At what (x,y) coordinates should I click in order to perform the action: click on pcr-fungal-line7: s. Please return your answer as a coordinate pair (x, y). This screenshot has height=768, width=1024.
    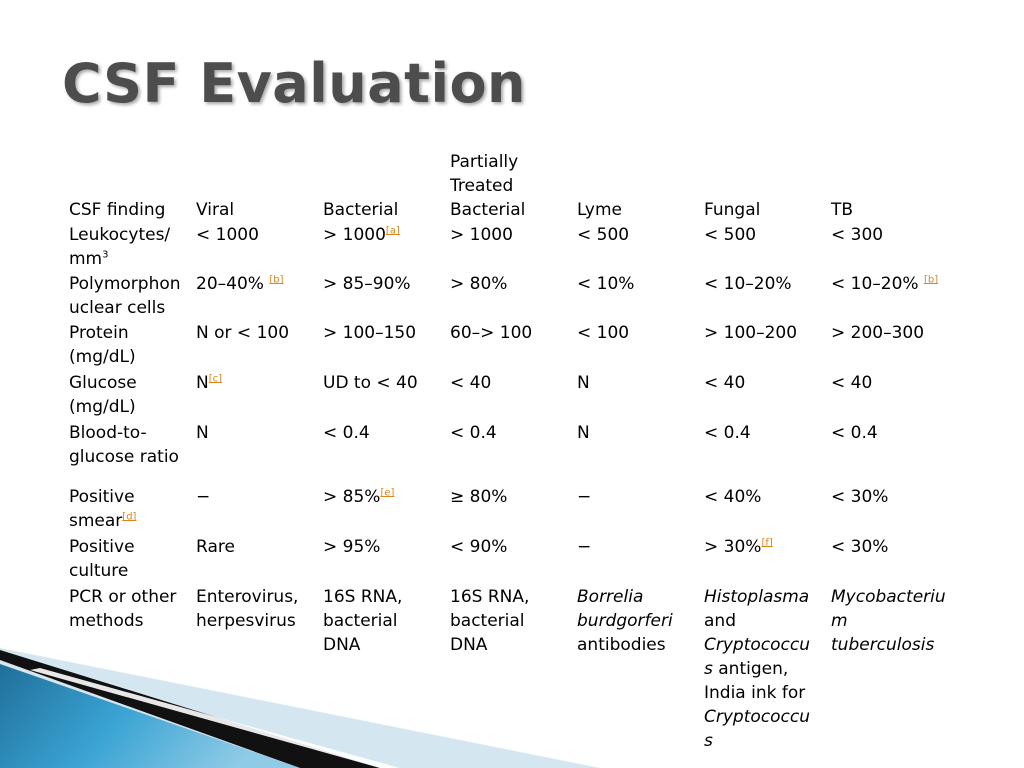
    Looking at the image, I should click on (708, 741).